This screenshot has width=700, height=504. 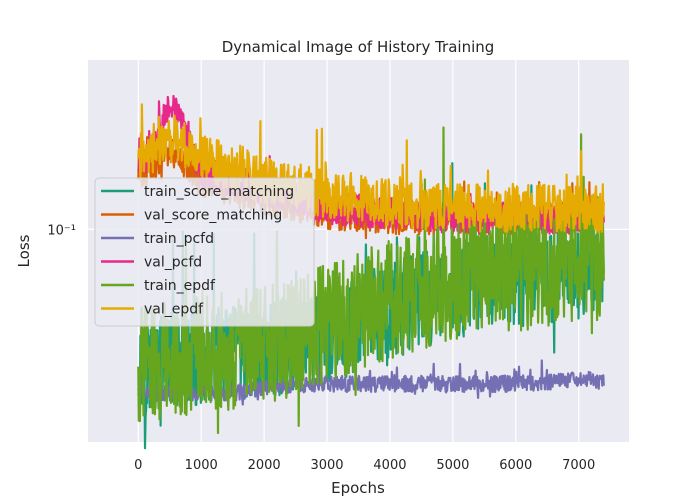 I want to click on legend-label: train_epdf, so click(x=180, y=286).